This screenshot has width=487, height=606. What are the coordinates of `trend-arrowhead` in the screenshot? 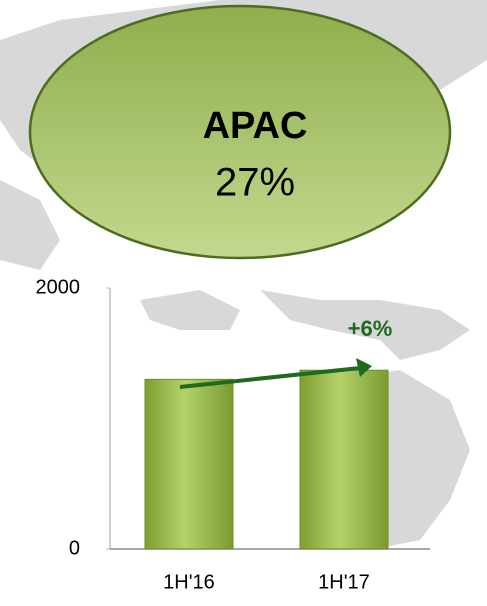 It's located at (364, 367).